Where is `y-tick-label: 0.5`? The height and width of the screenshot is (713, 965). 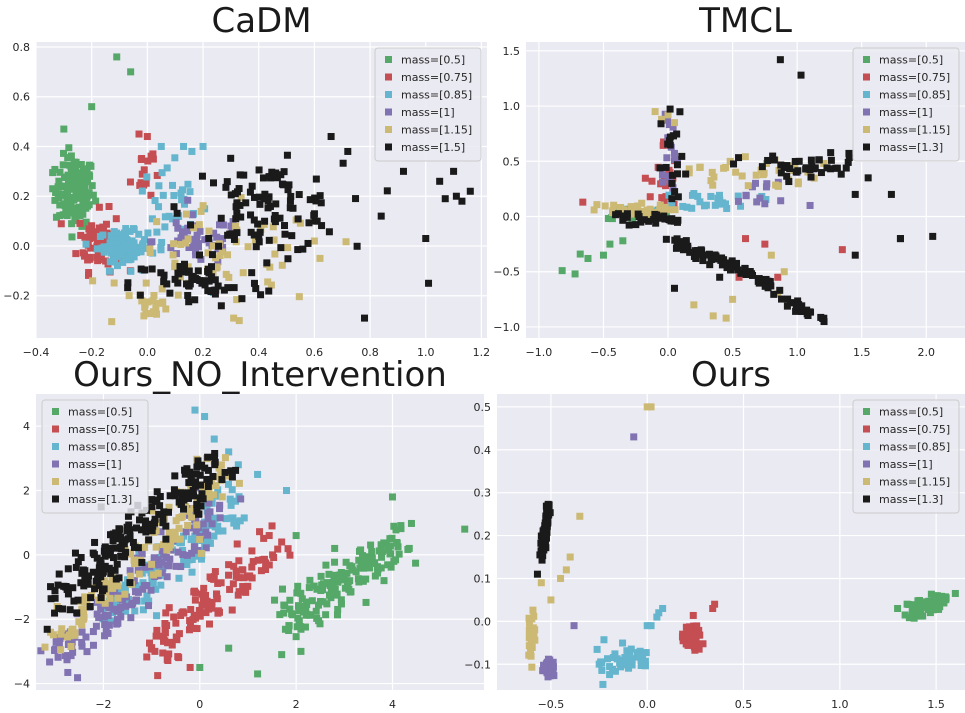 y-tick-label: 0.5 is located at coordinates (483, 407).